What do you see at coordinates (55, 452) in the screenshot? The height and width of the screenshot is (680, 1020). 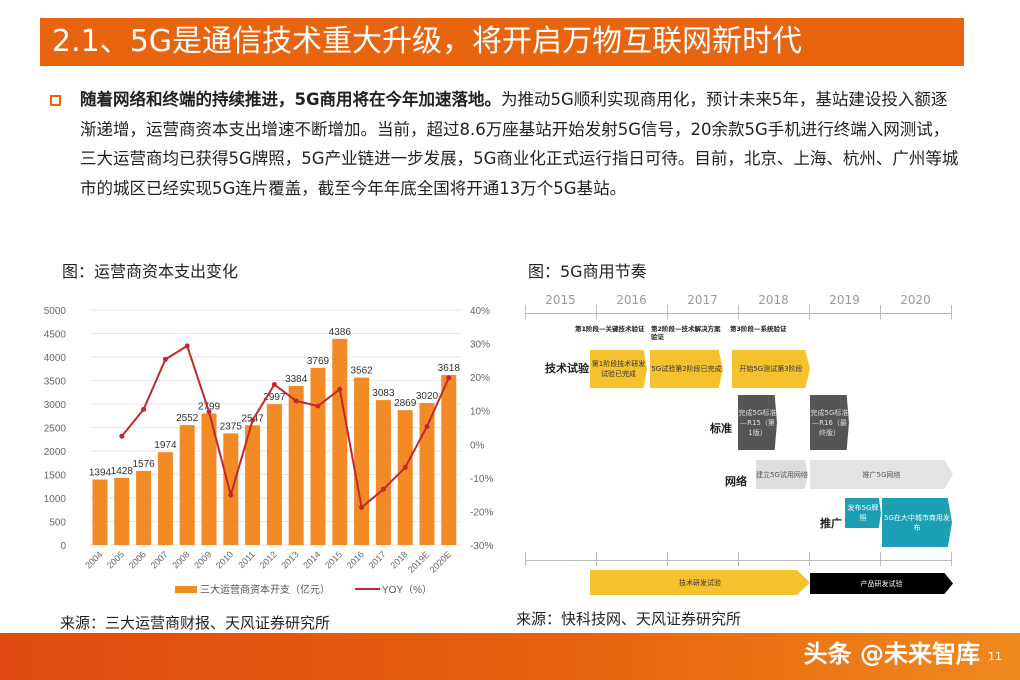 I see `y-tick-label: 2000` at bounding box center [55, 452].